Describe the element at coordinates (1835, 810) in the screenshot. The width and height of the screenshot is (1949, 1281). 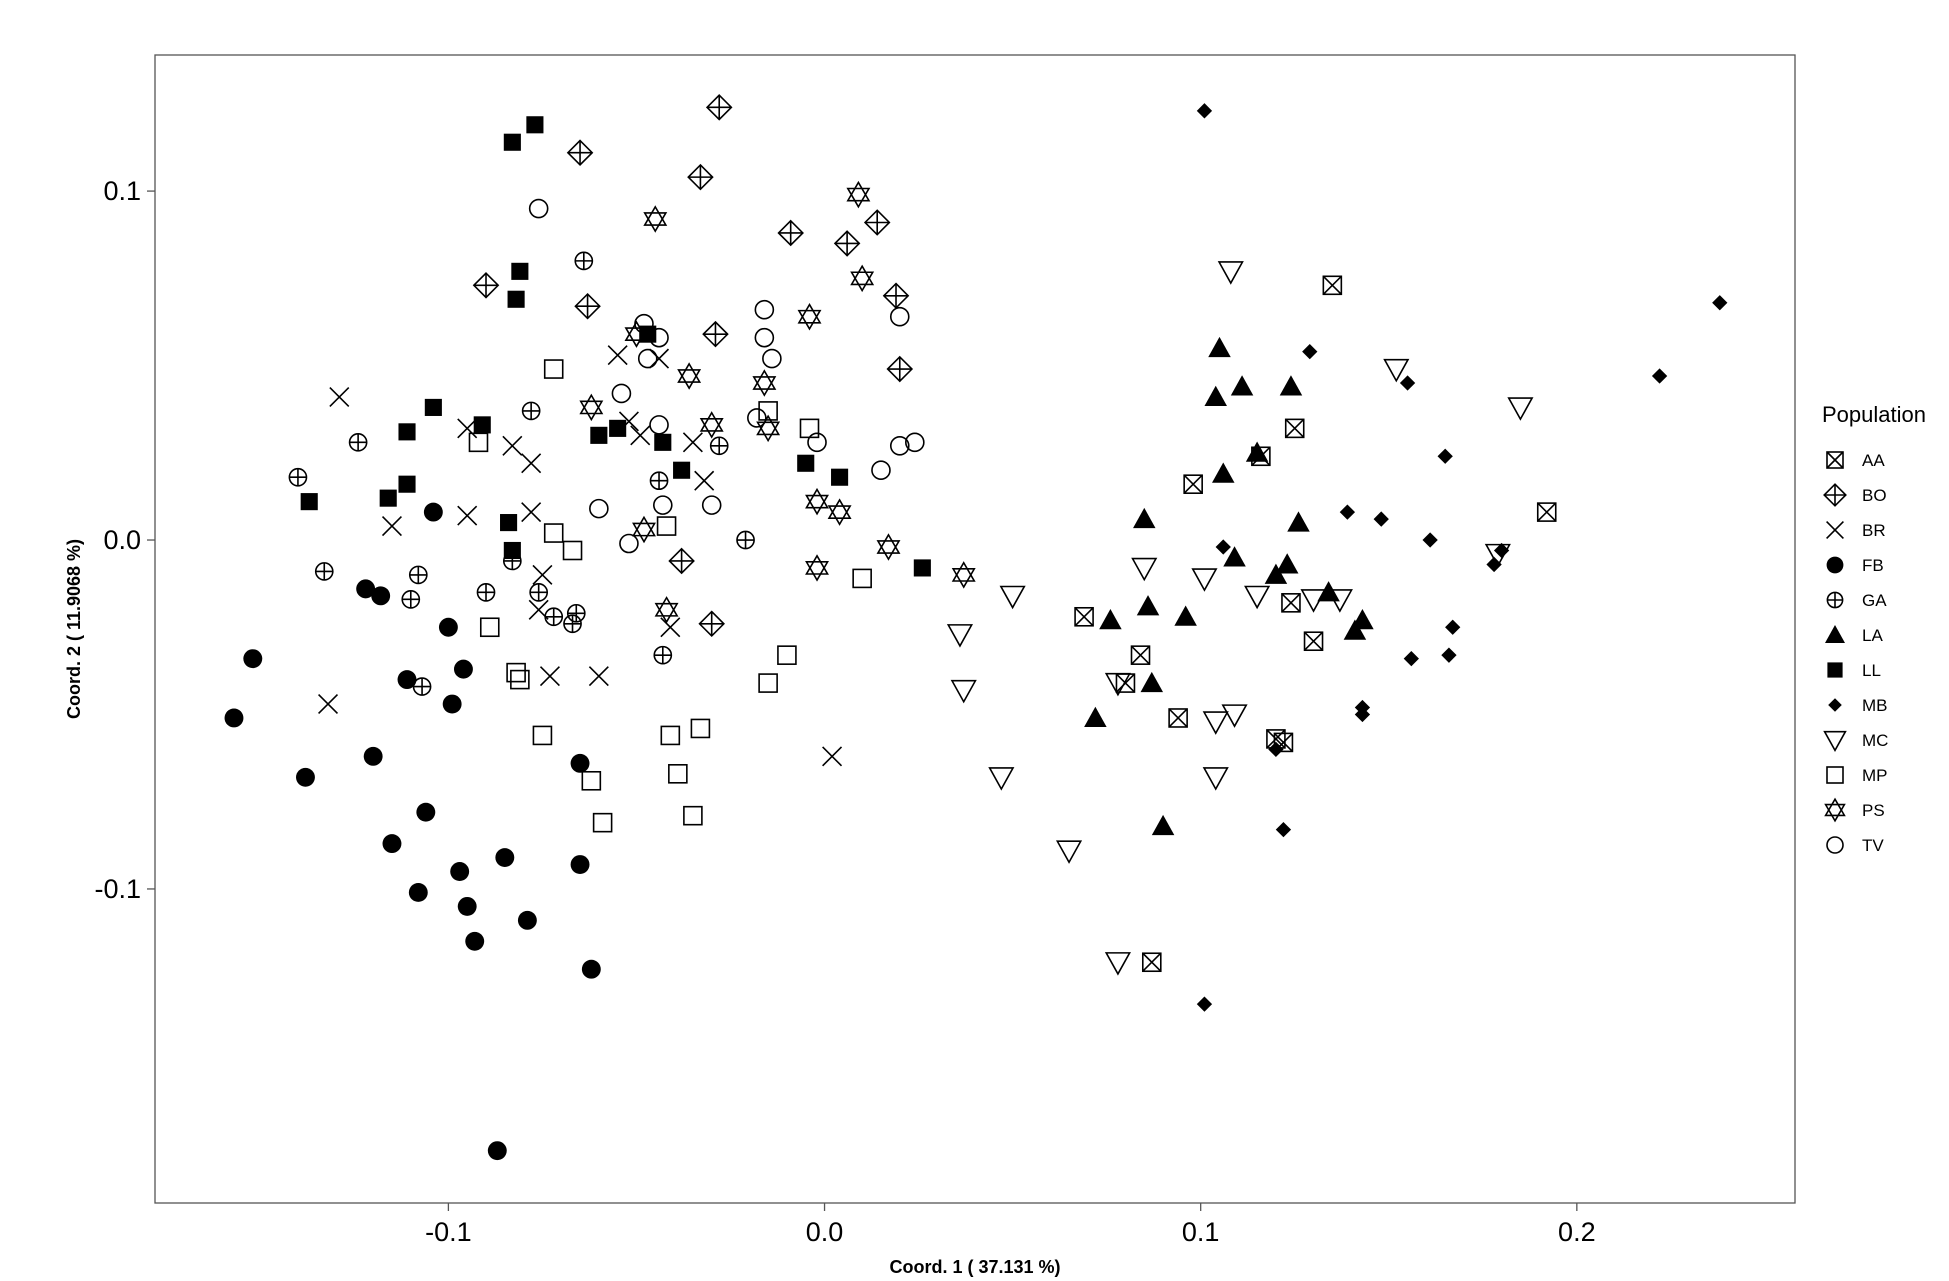
I see `legend-marker-ps` at that location.